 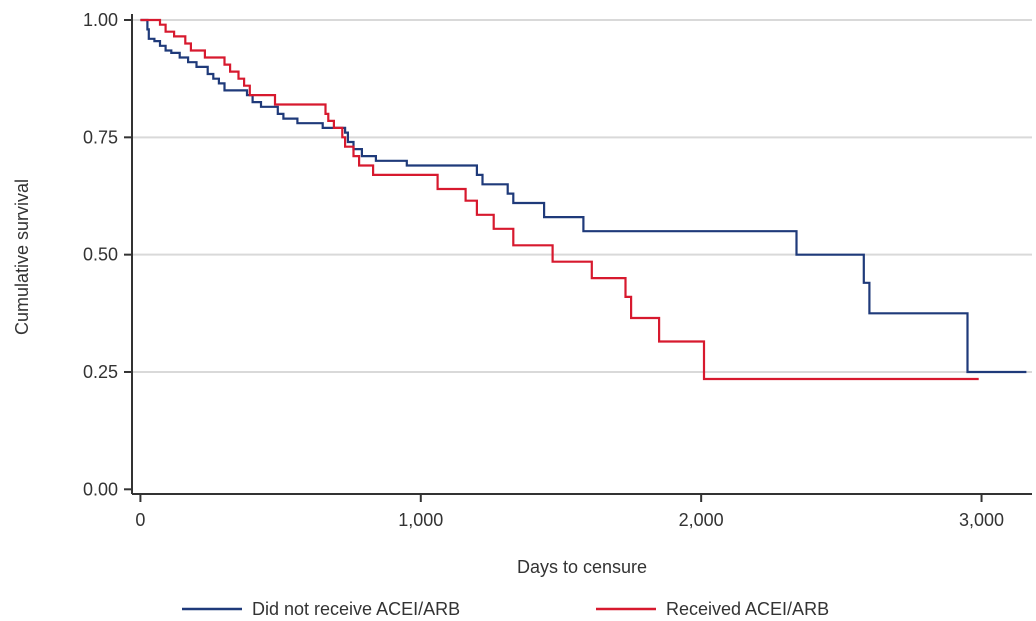 I want to click on y-tick-label: 0.25, so click(x=100, y=372).